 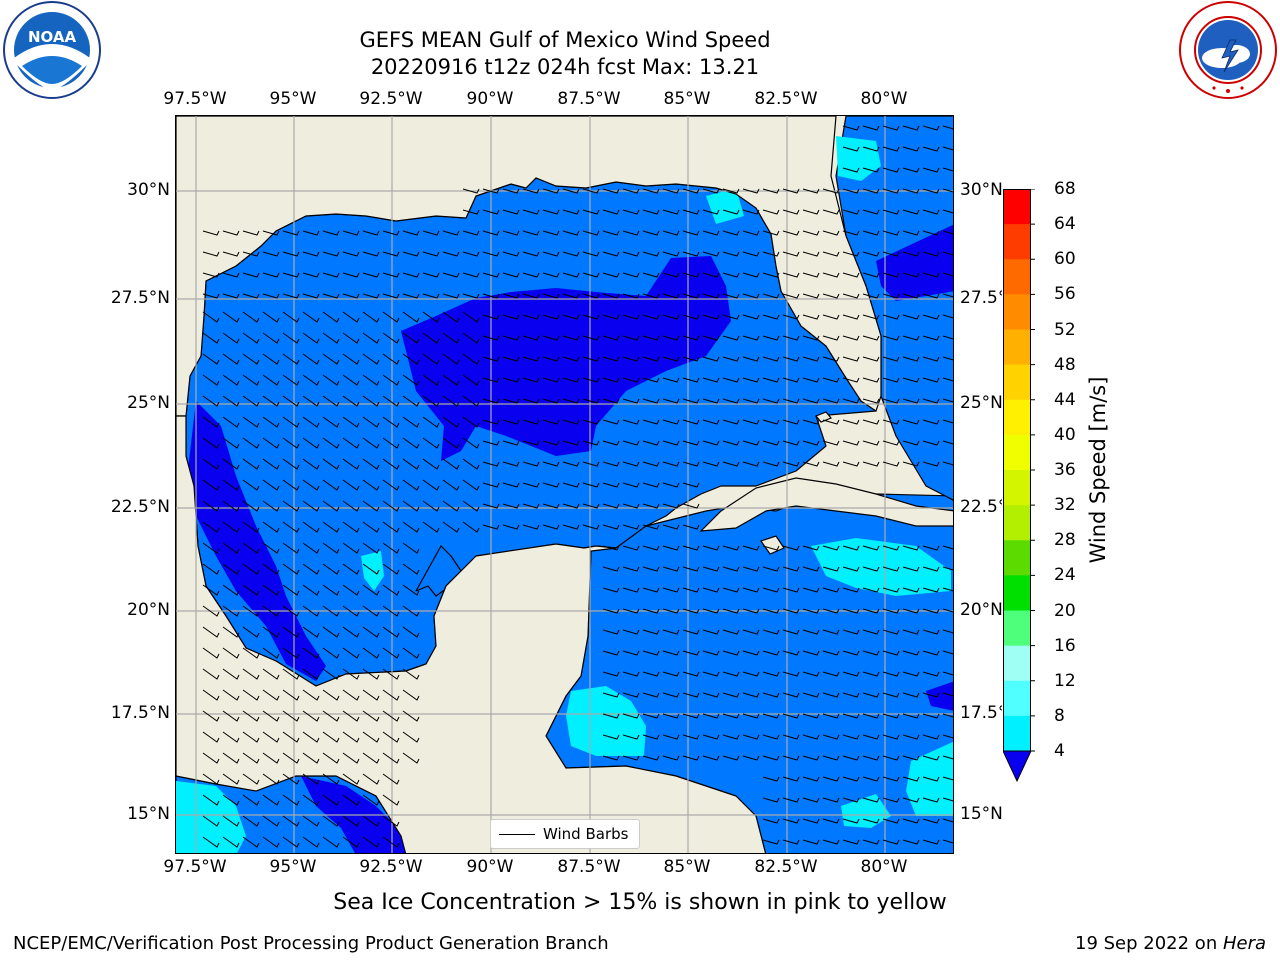 What do you see at coordinates (981, 298) in the screenshot?
I see `lat-label-right-2: 27.5°N` at bounding box center [981, 298].